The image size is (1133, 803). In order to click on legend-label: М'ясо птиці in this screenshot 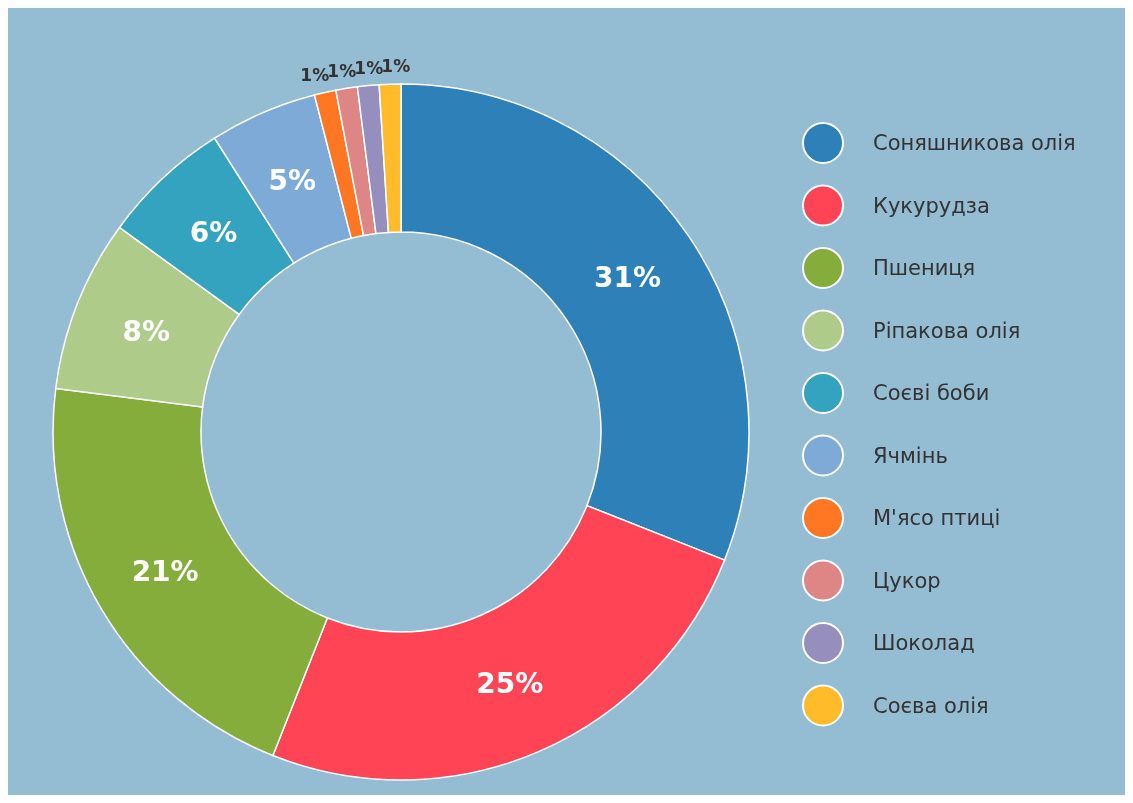, I will do `click(937, 518)`.